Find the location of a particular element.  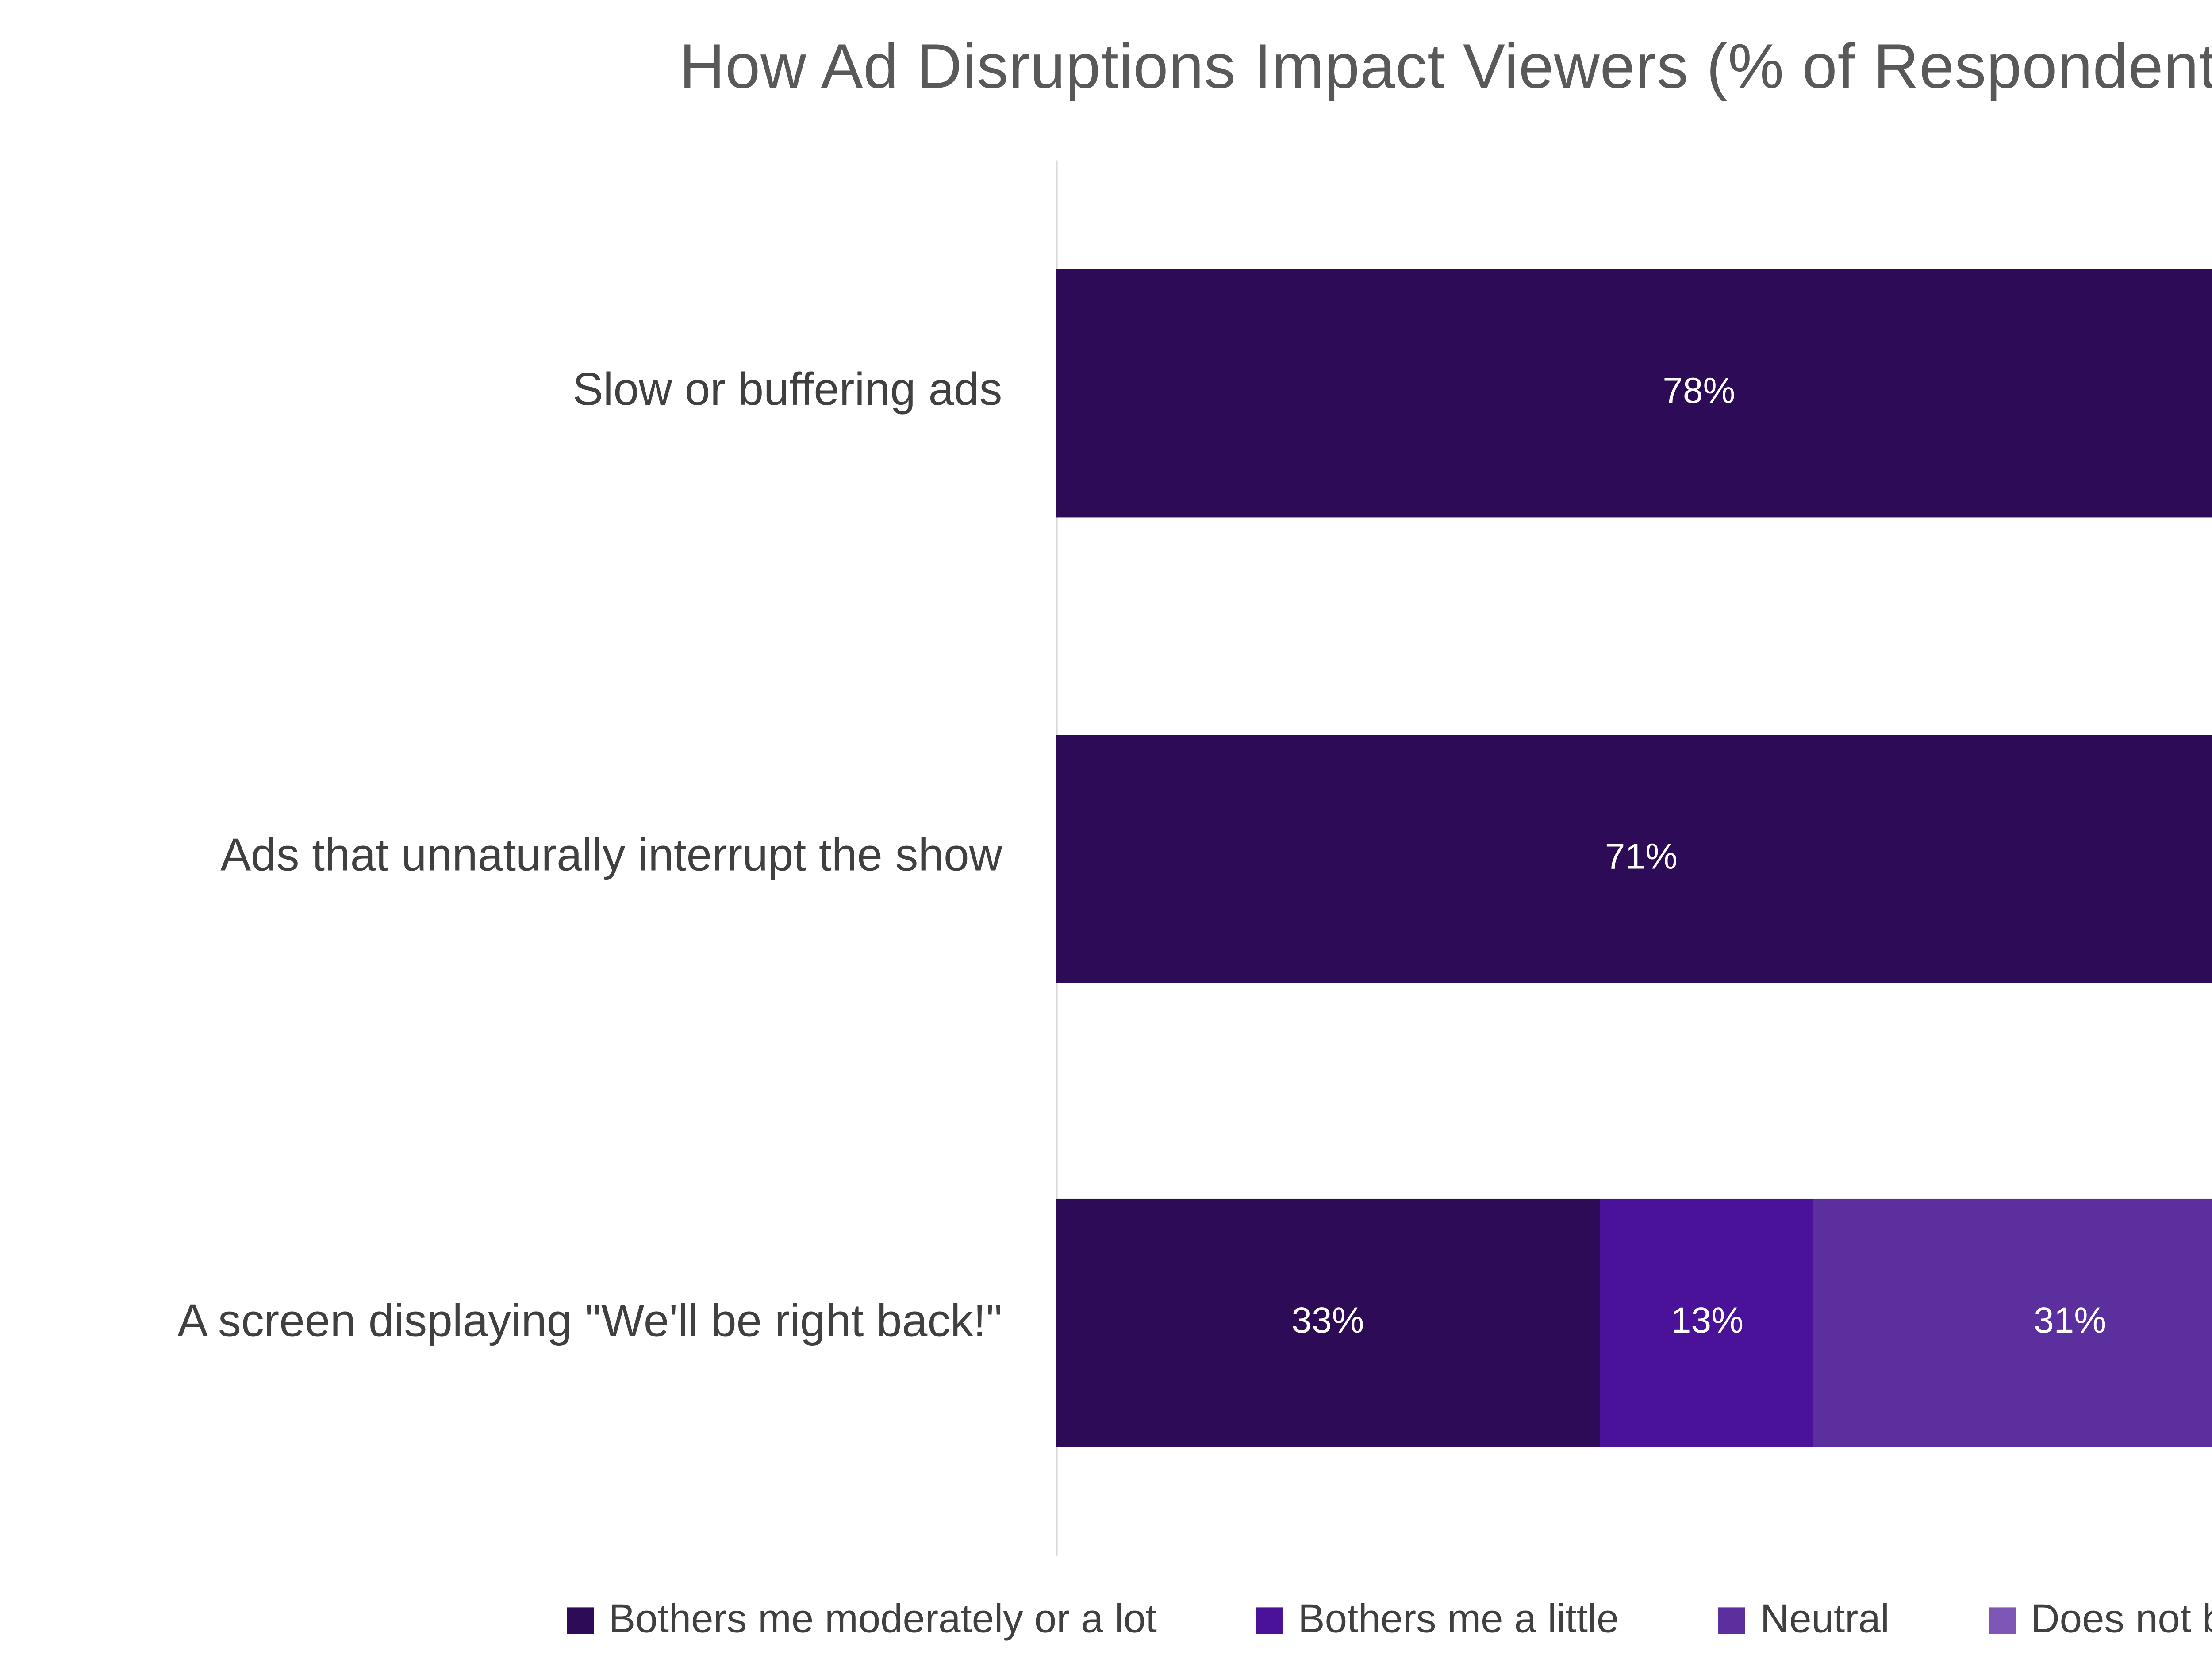

bar-track: 71%13%10%6% is located at coordinates (1634, 859).